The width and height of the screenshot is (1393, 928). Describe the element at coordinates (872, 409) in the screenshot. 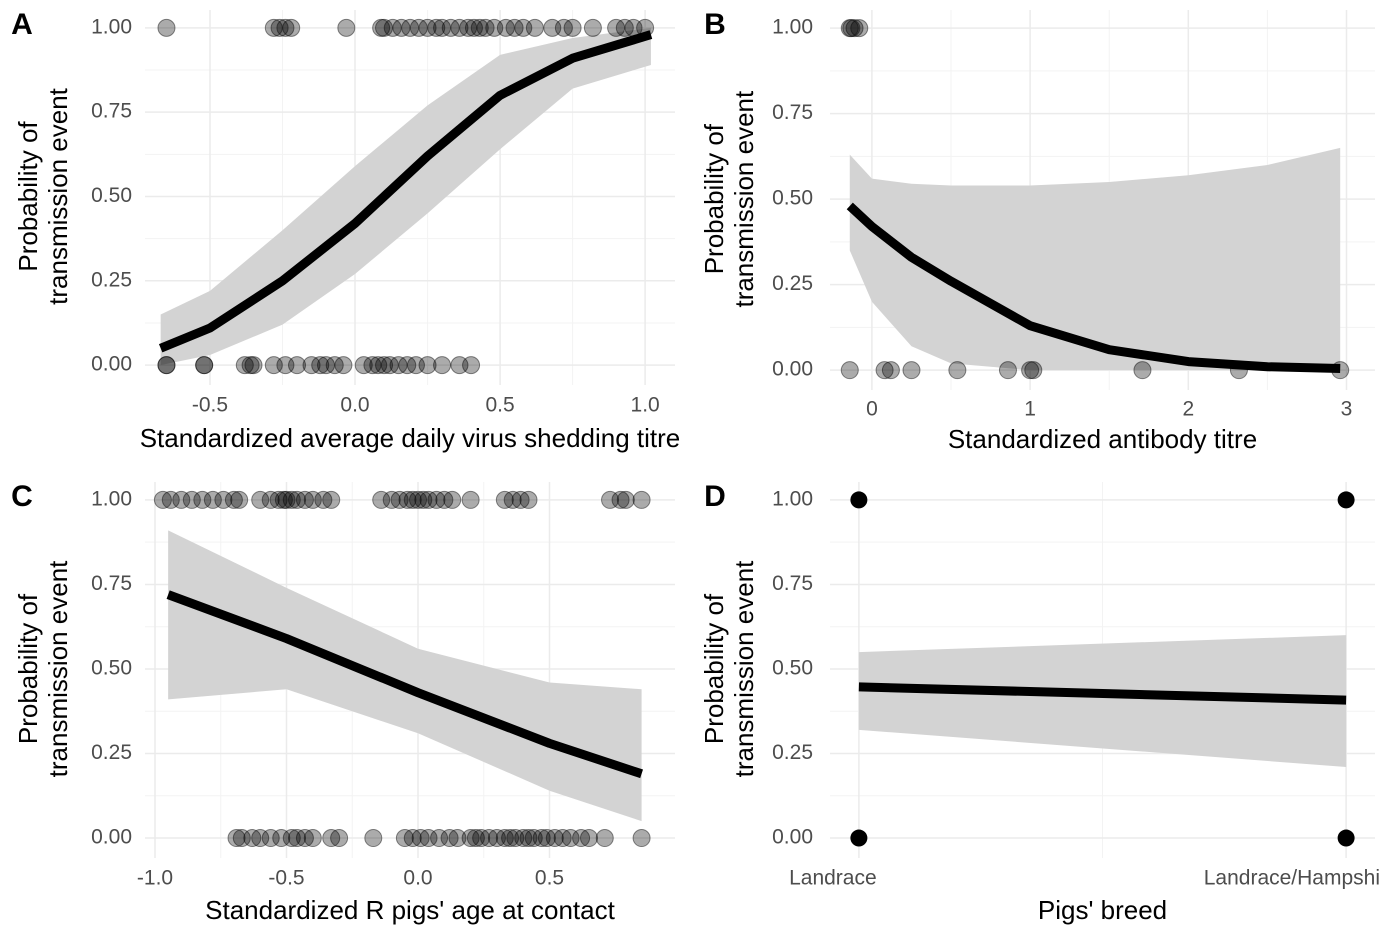

I see `x-tick-label: 0` at that location.